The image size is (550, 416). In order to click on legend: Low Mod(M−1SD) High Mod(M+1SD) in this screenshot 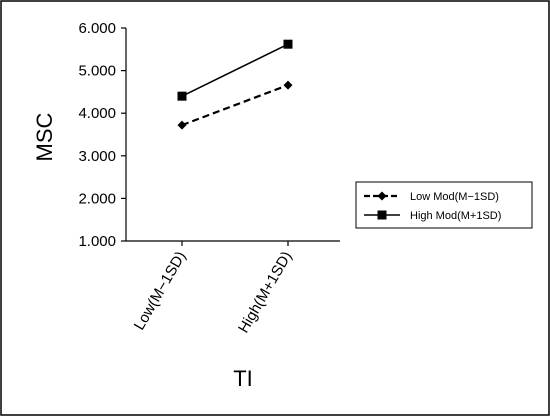, I will do `click(444, 205)`.